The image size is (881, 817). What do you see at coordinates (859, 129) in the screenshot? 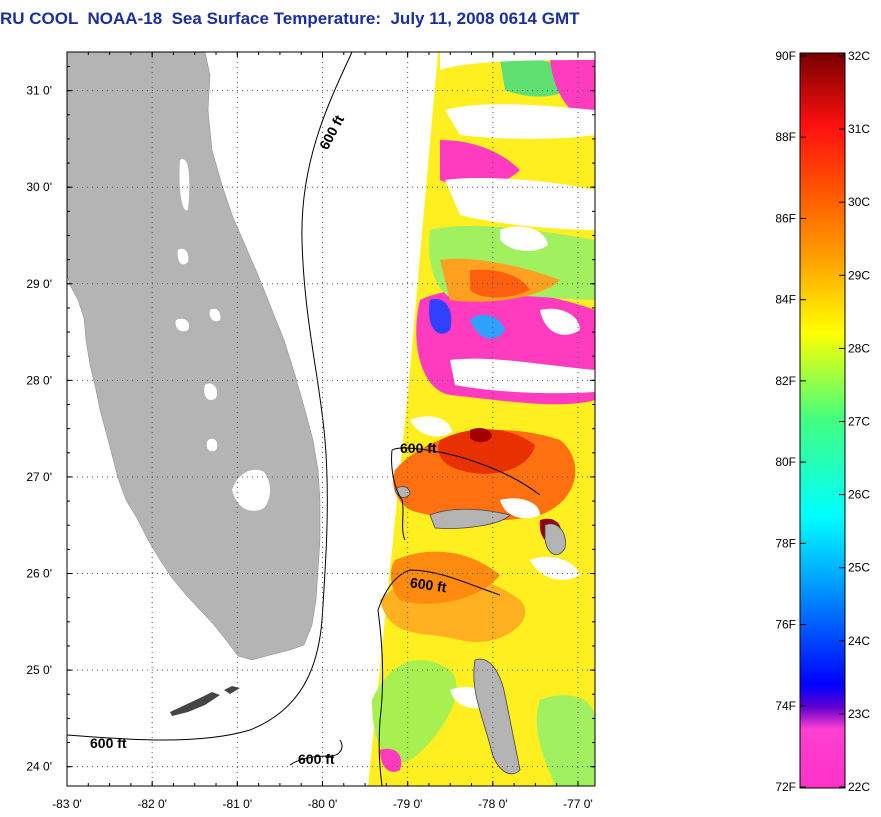
I see `colorbar-c-label: 31C` at bounding box center [859, 129].